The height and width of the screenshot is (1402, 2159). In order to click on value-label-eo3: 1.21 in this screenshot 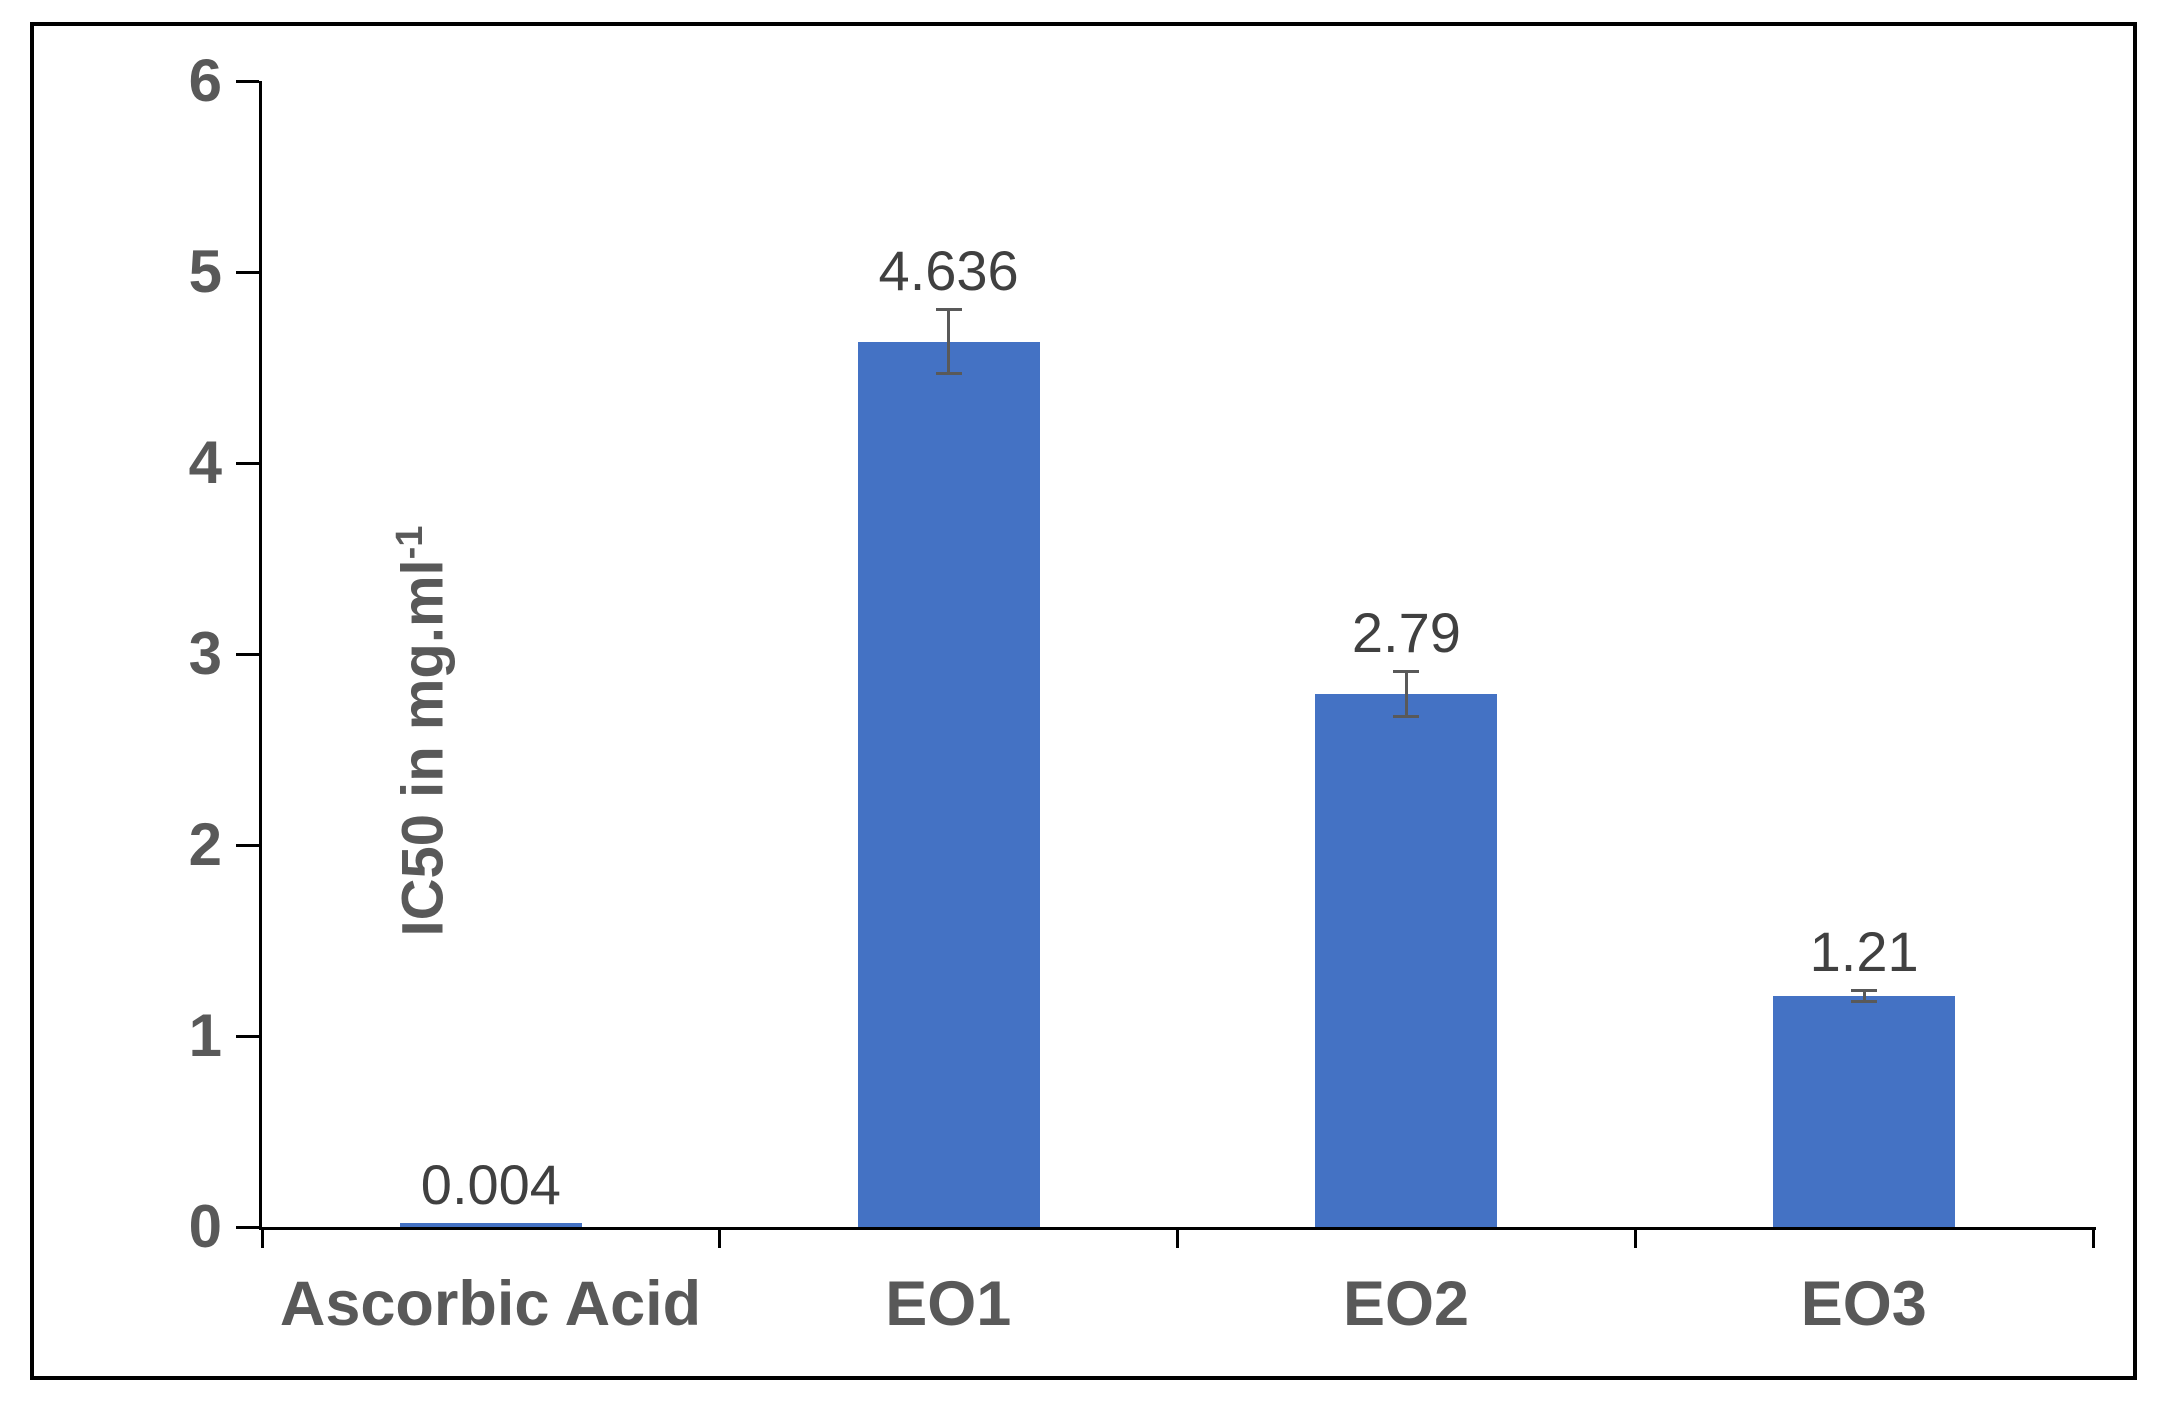, I will do `click(1864, 952)`.